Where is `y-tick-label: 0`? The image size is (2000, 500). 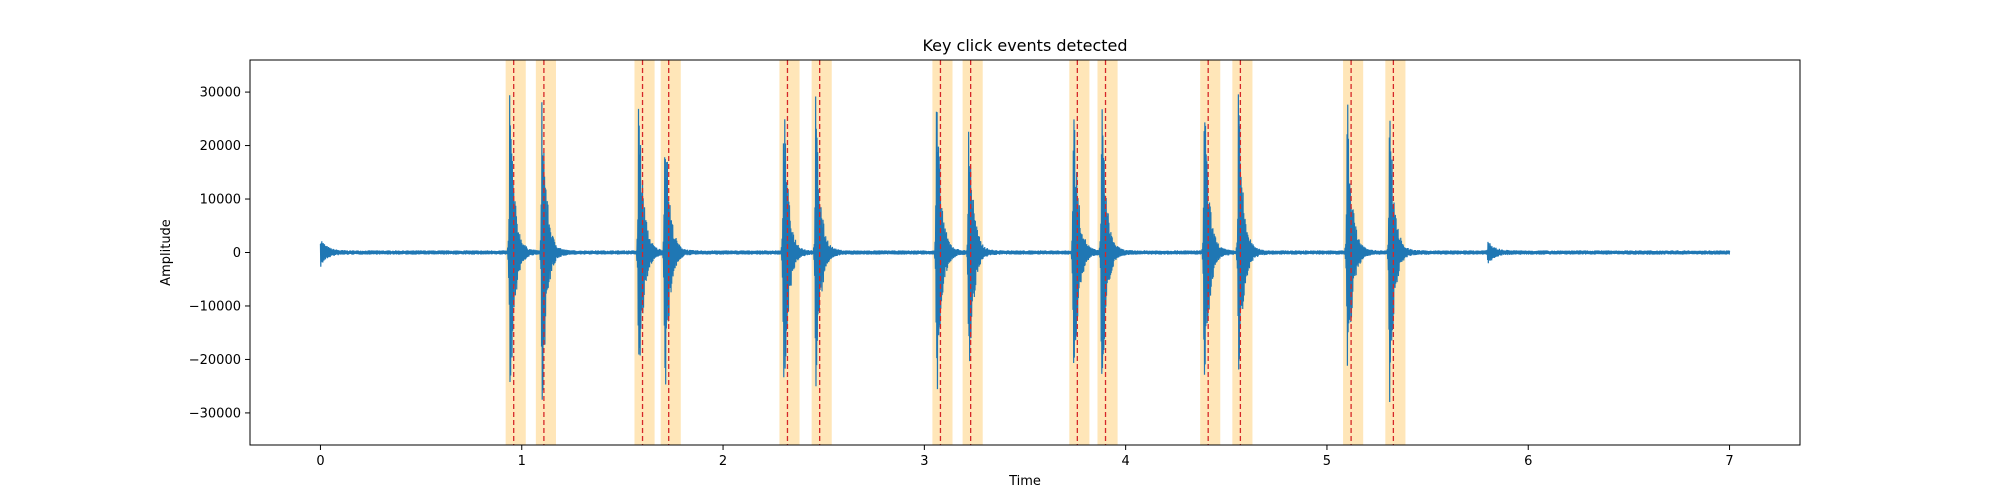 y-tick-label: 0 is located at coordinates (237, 253).